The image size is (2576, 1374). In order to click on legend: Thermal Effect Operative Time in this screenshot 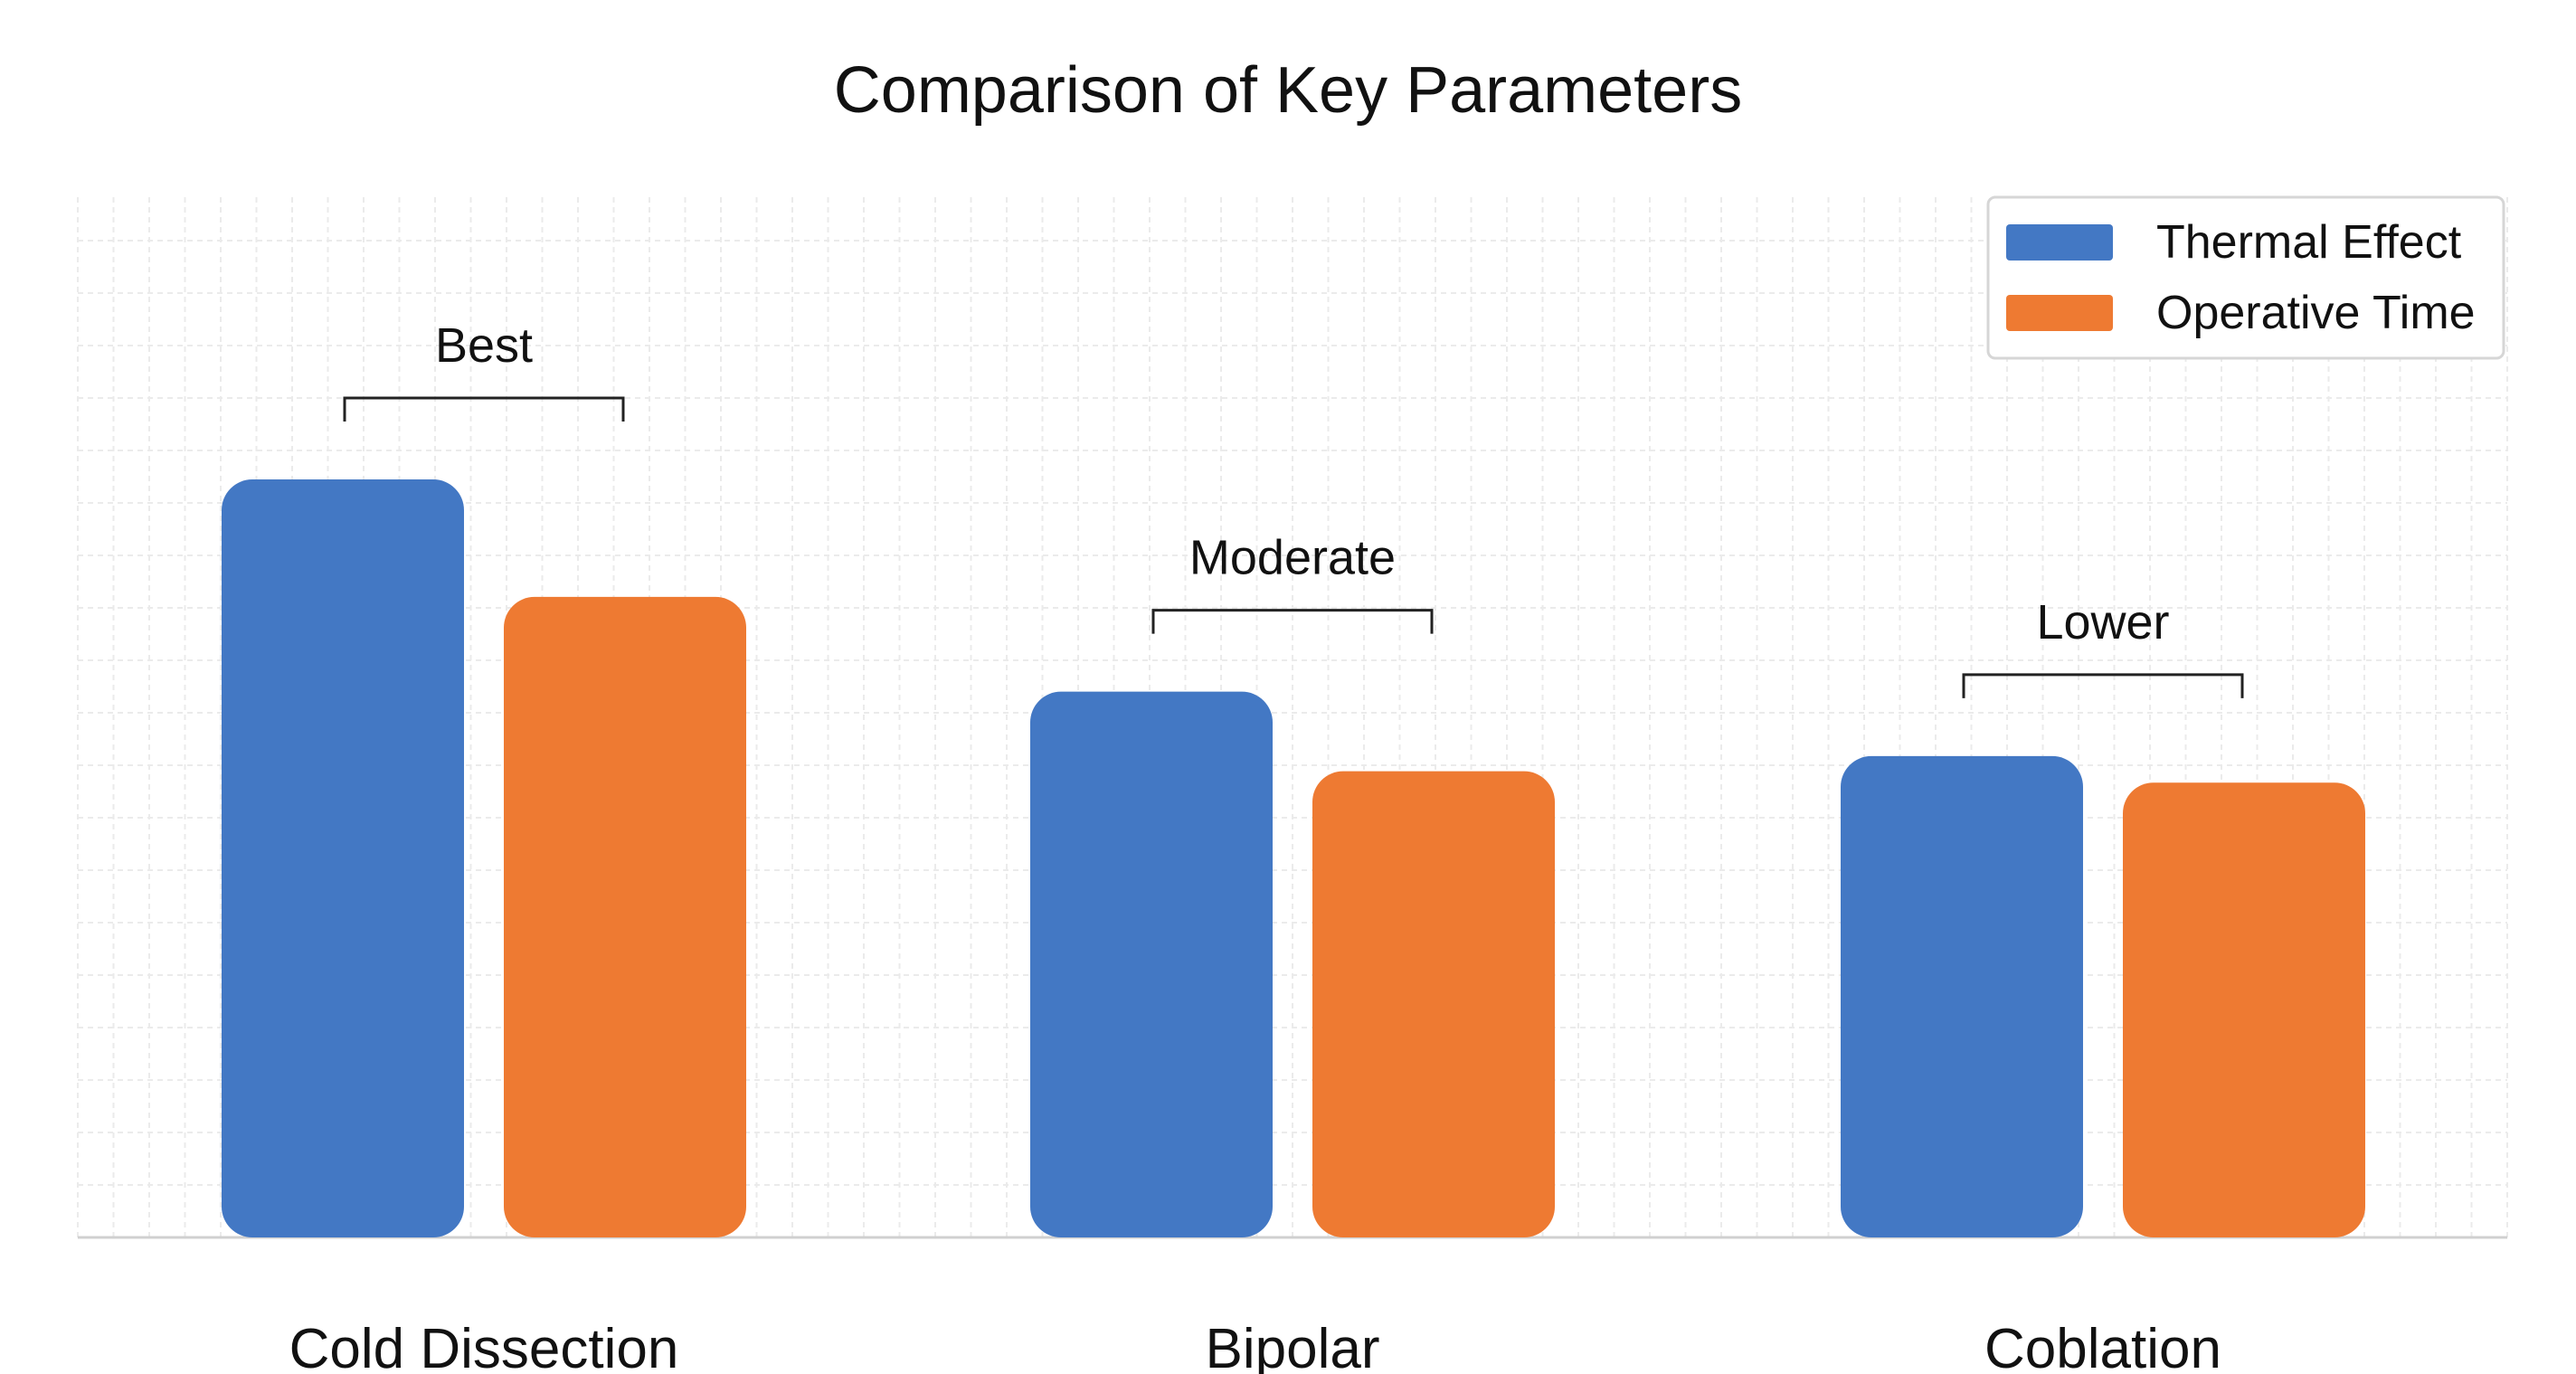, I will do `click(2246, 277)`.